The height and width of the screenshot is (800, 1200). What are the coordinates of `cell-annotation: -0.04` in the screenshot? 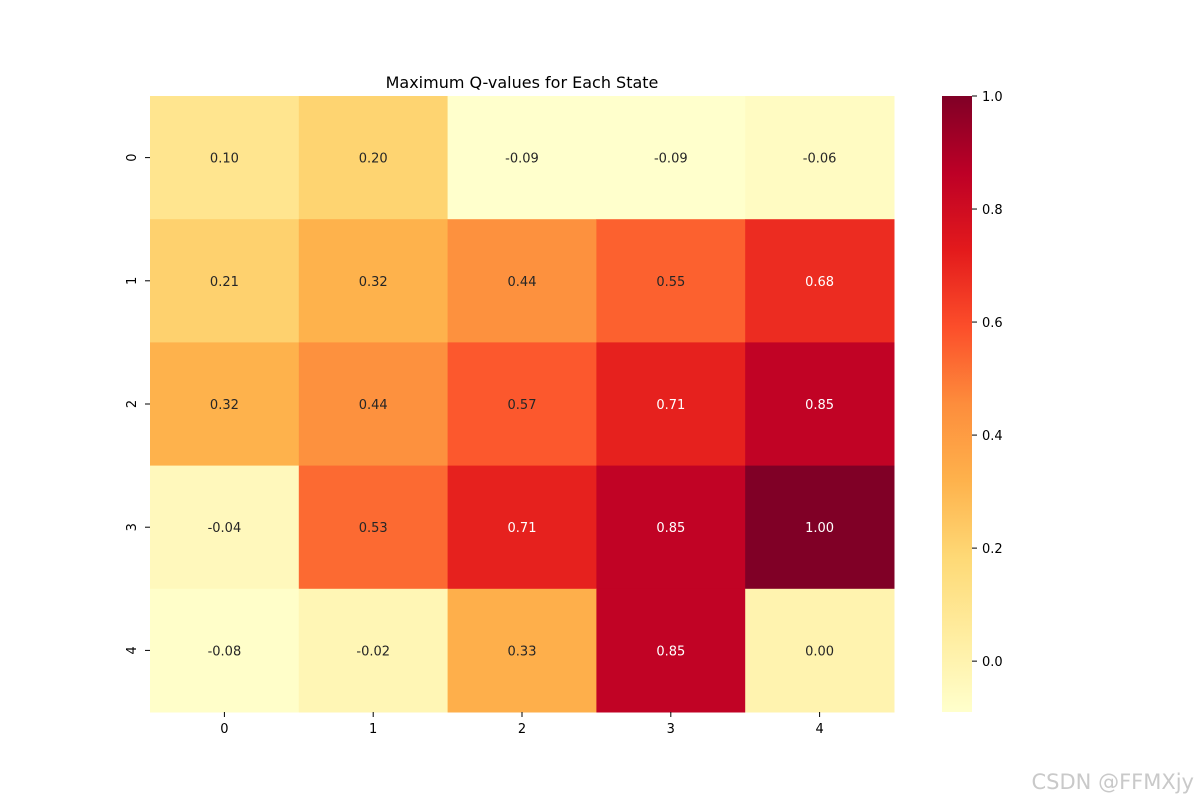 It's located at (225, 528).